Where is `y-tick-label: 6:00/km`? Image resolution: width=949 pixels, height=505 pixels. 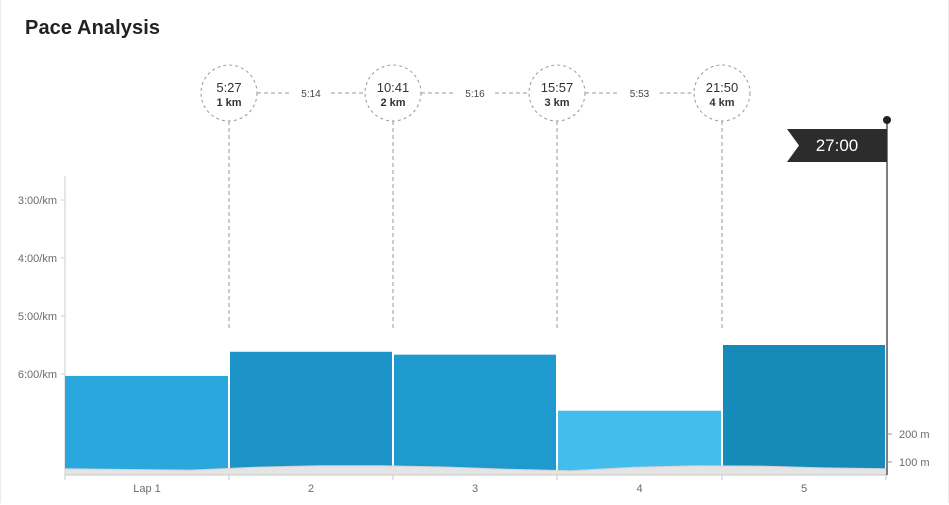
y-tick-label: 6:00/km is located at coordinates (37, 375).